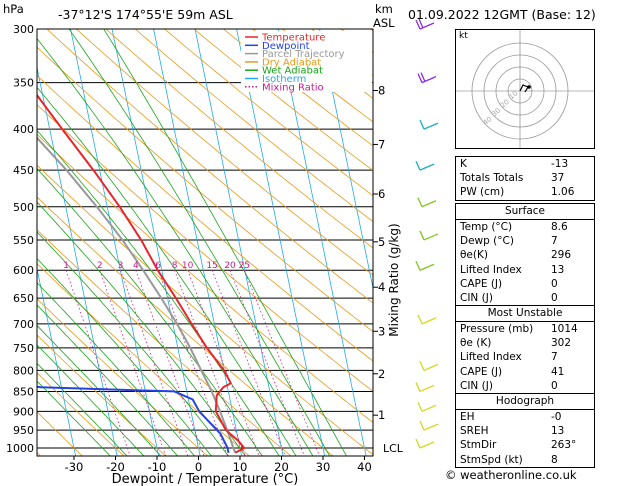  What do you see at coordinates (23, 170) in the screenshot?
I see `pressure-tick-label: 450` at bounding box center [23, 170].